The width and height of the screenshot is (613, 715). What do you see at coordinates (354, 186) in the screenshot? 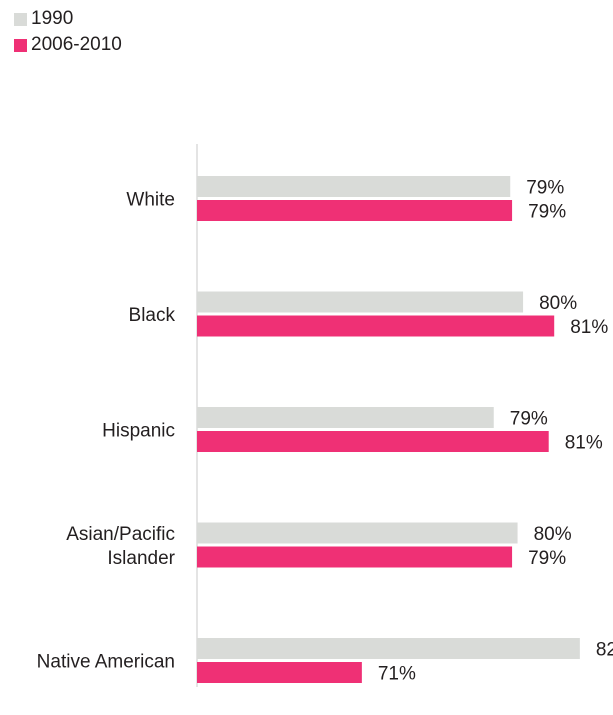
I see `bar-1990-white` at bounding box center [354, 186].